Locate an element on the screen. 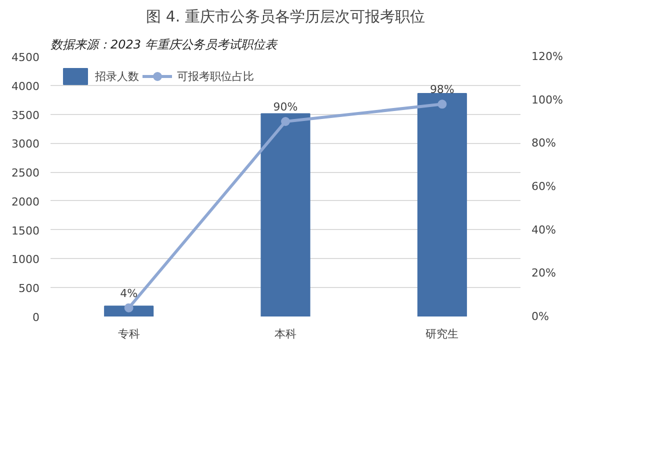  y-tick-label: 1000 is located at coordinates (26, 259).